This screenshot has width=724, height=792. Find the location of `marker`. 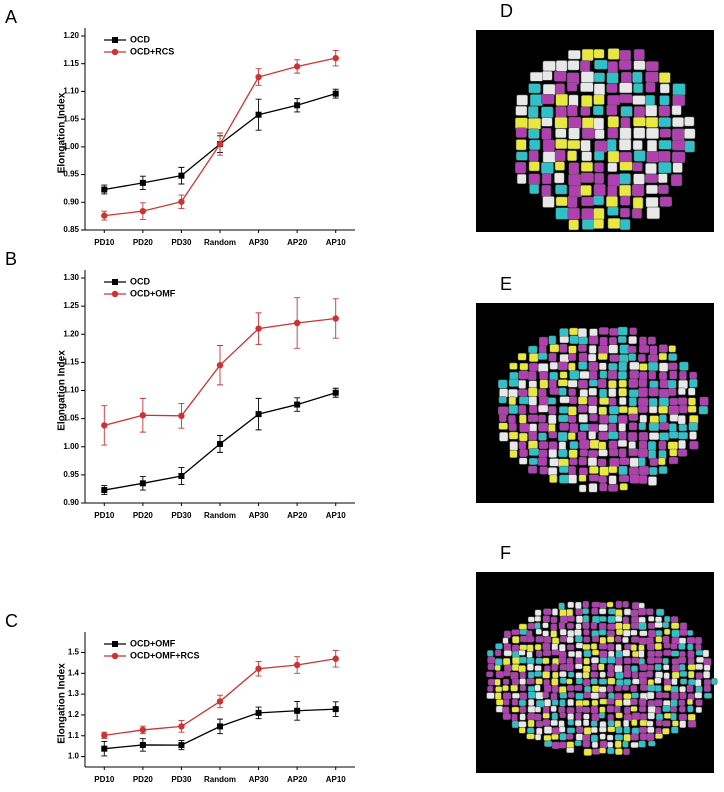

marker is located at coordinates (258, 712).